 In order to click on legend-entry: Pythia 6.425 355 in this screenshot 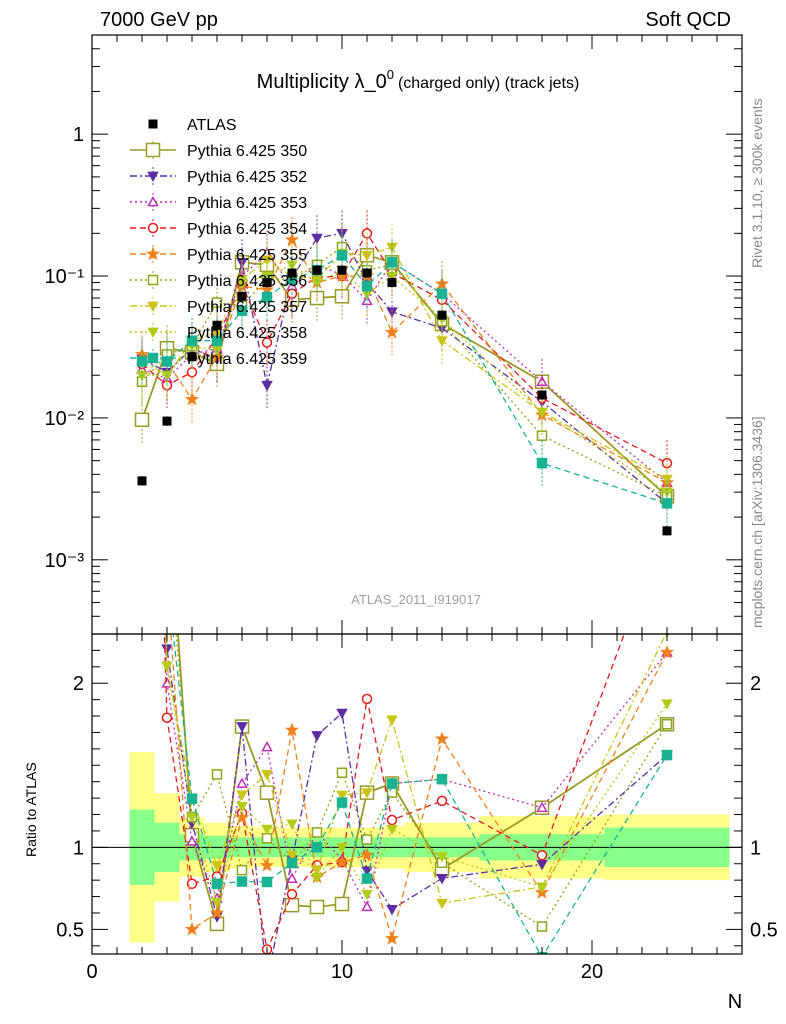, I will do `click(218, 254)`.